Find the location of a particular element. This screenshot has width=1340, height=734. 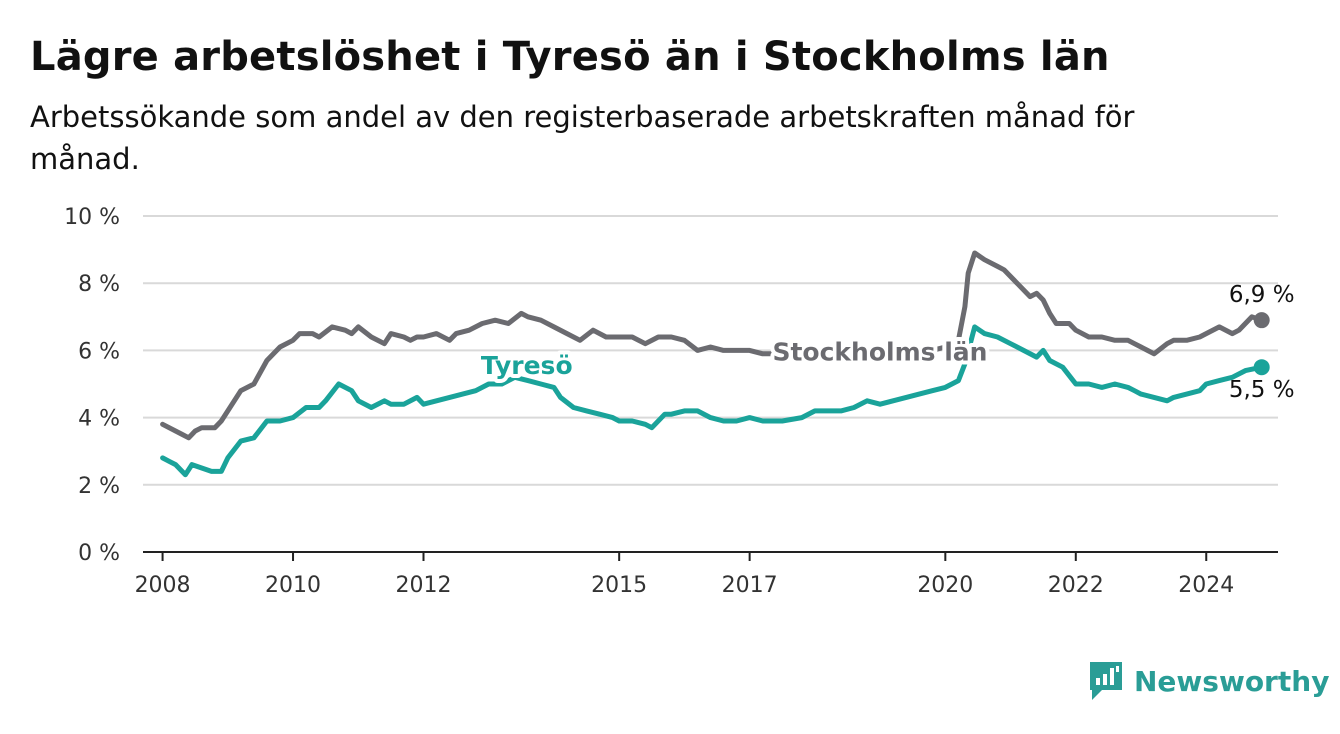

series-label-halo: Tyresö is located at coordinates (527, 365).